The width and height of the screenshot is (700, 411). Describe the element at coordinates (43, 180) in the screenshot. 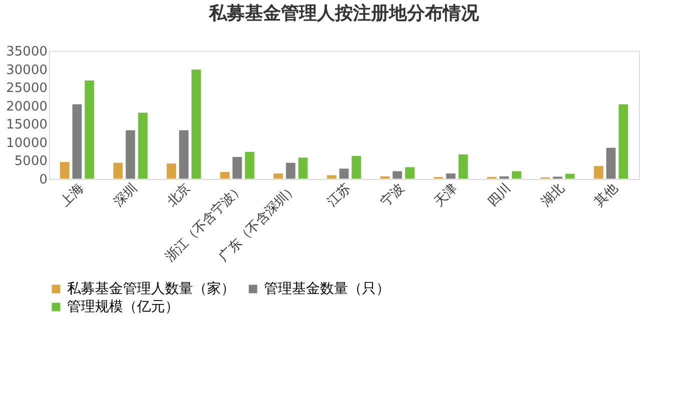

I see `y-tick-label: 0` at that location.